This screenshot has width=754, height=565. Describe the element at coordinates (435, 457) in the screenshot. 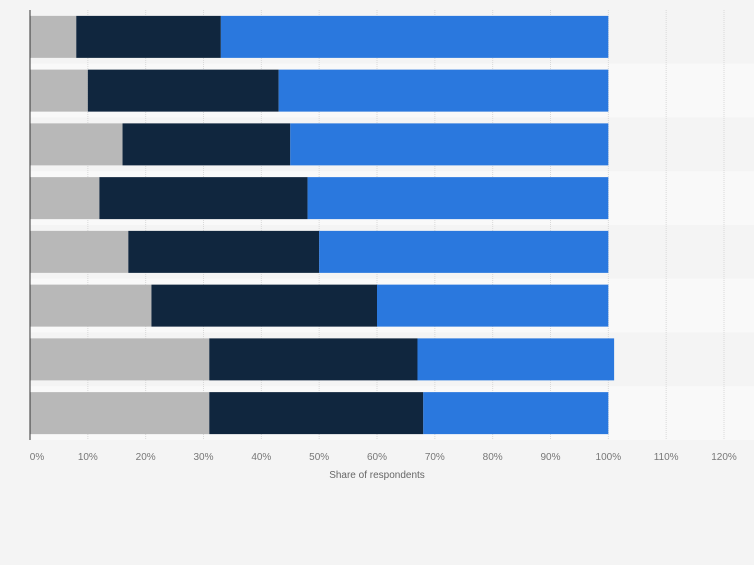

I see `x-tick-label: 70%` at that location.